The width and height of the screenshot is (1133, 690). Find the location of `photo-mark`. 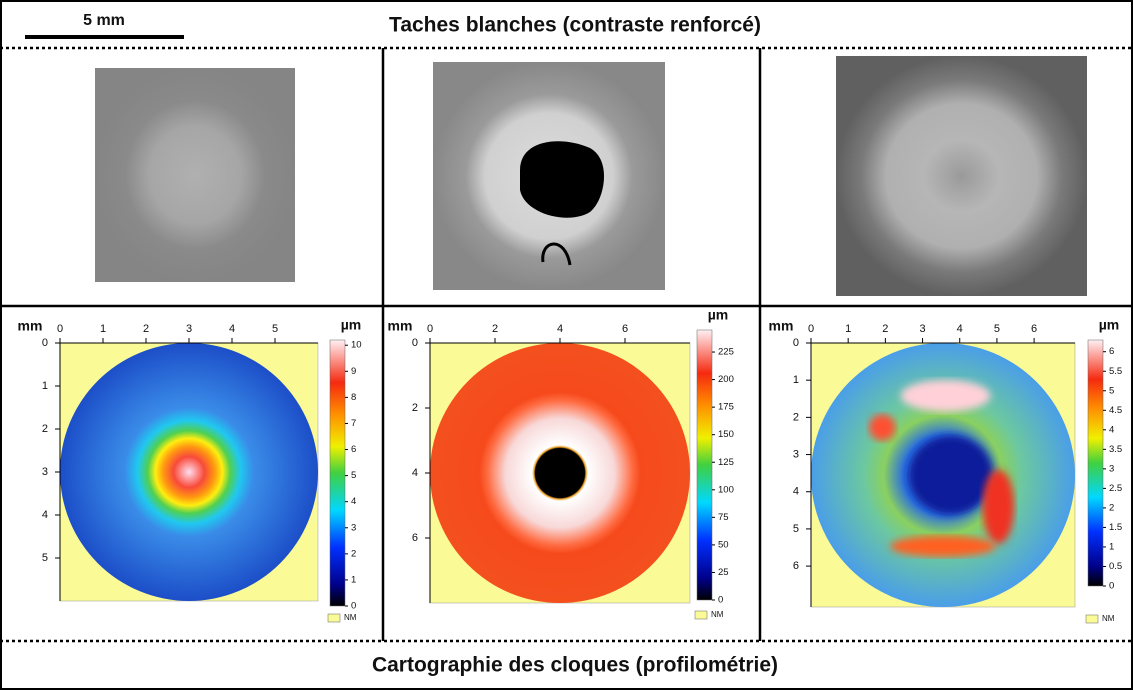

photo-mark is located at coordinates (556, 254).